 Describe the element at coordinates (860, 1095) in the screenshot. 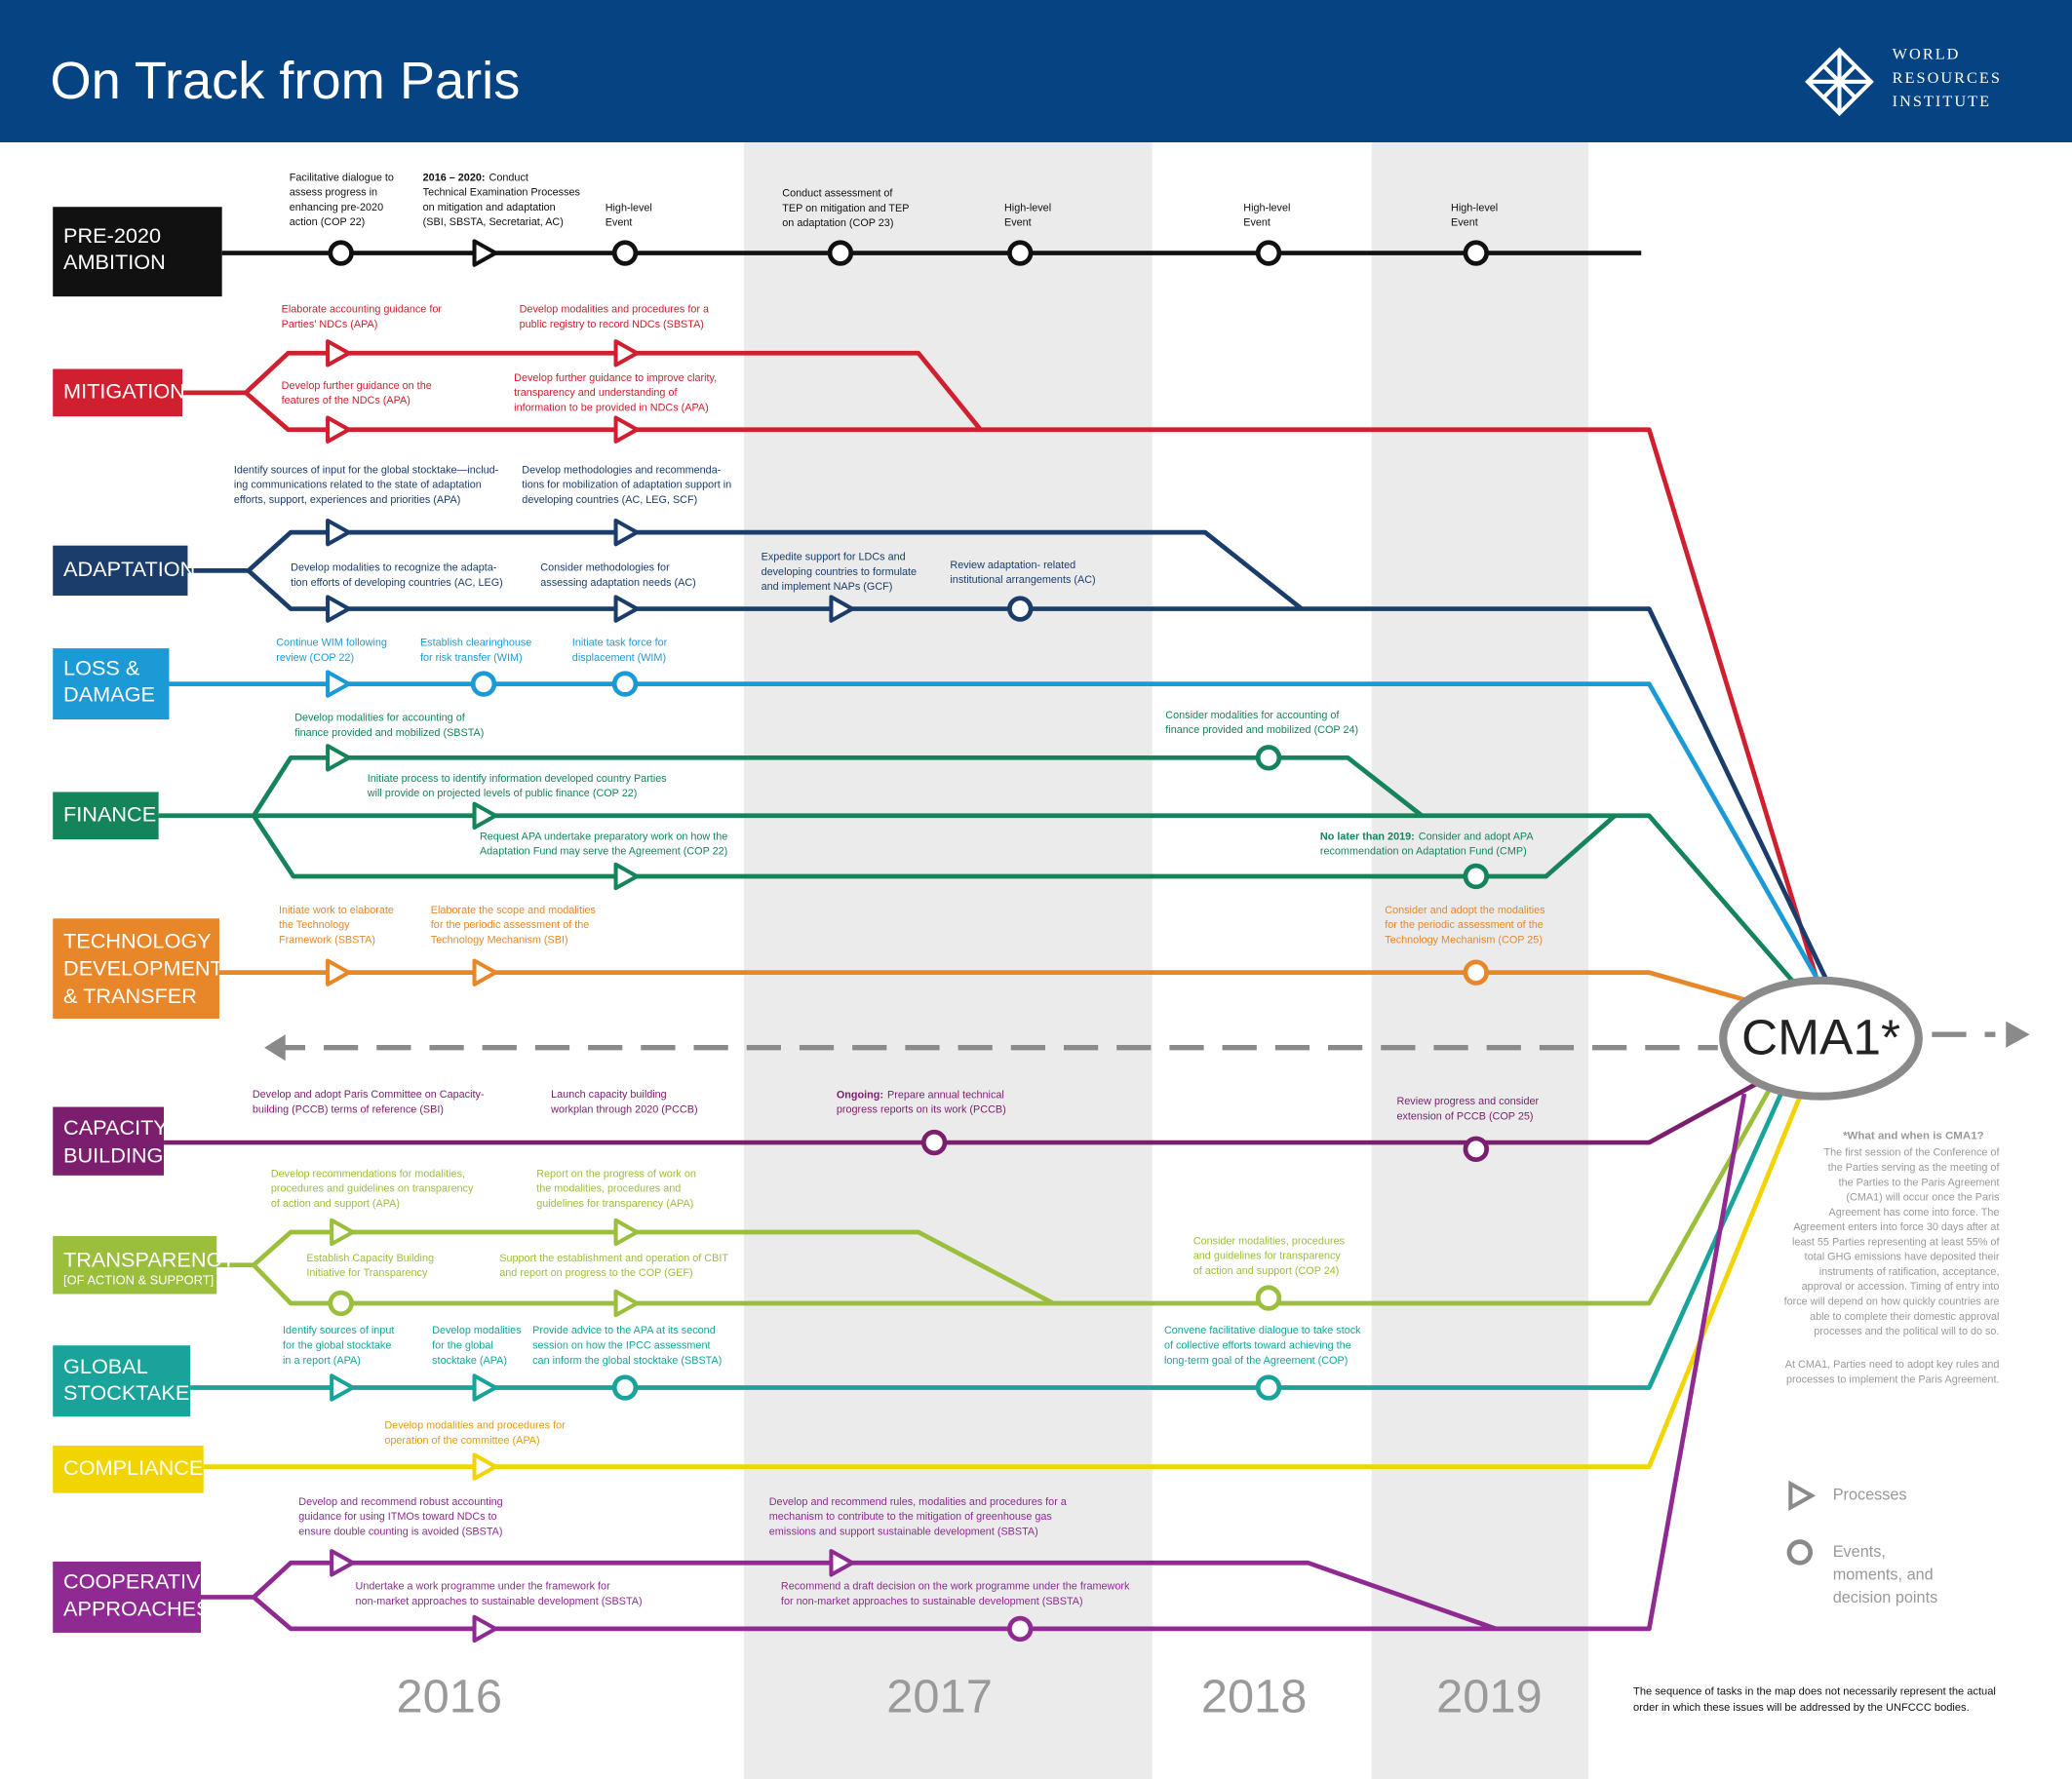

I see `item-lead: Ongoing:` at that location.